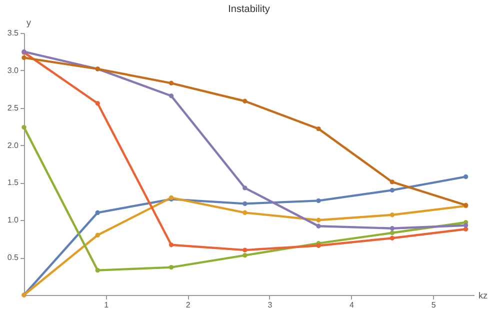  I want to click on y-tick-label: 0.5, so click(13, 257).